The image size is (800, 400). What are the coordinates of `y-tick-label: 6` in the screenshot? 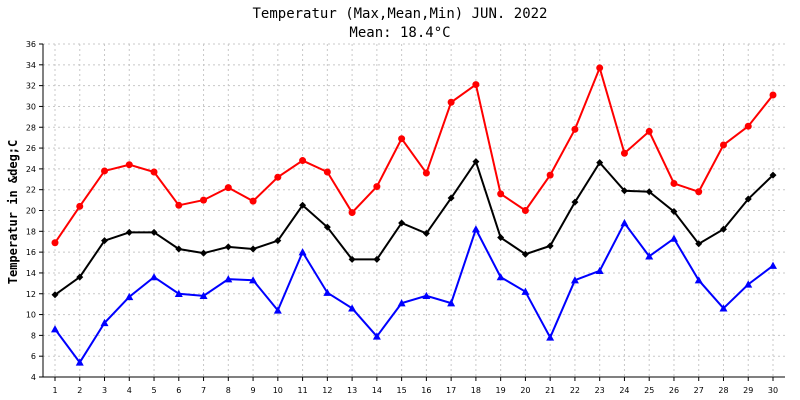 It's located at (33, 356).